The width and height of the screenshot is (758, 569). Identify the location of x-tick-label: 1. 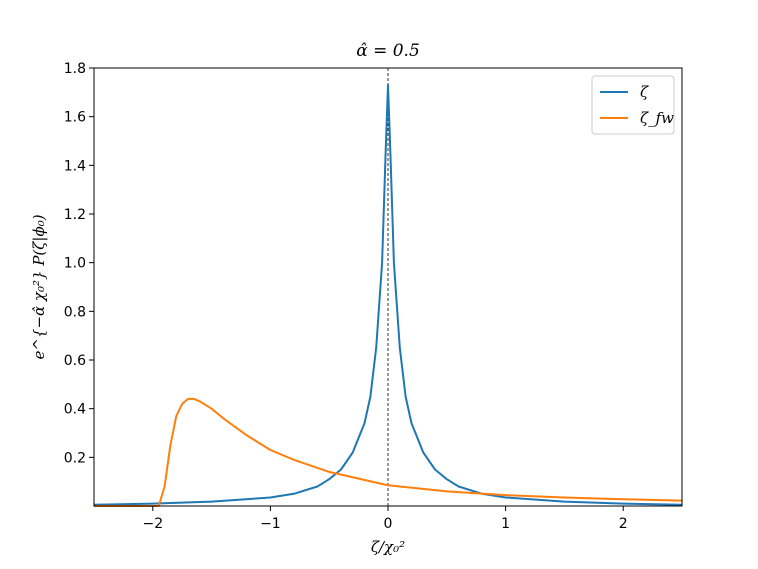
(505, 524).